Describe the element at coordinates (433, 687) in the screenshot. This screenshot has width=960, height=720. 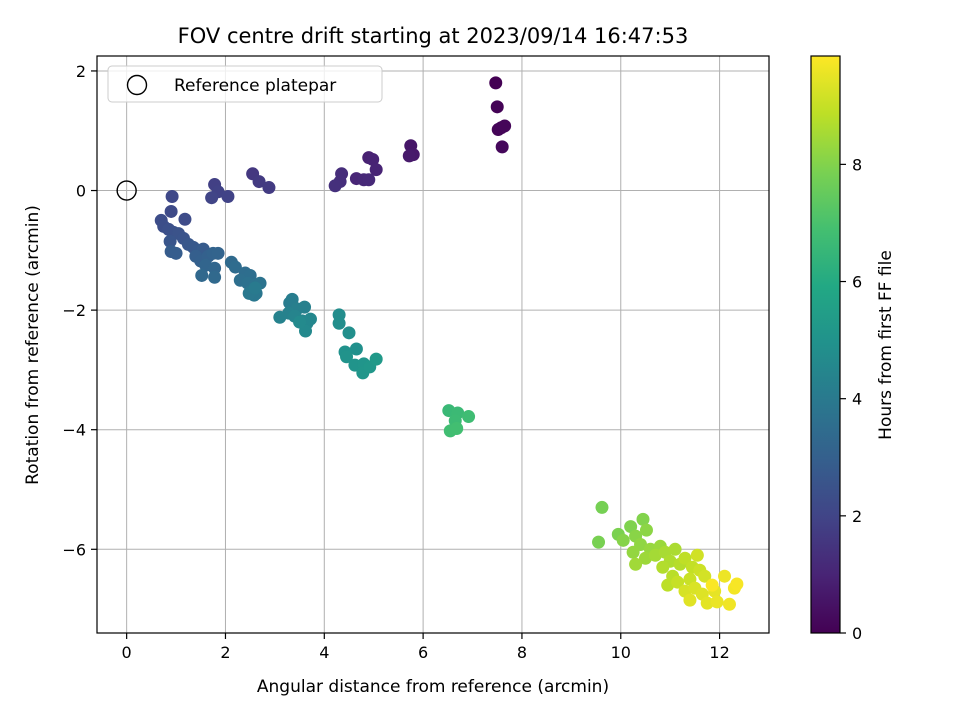
I see `x-axis-label: Angular distance from reference (arcmin)` at that location.